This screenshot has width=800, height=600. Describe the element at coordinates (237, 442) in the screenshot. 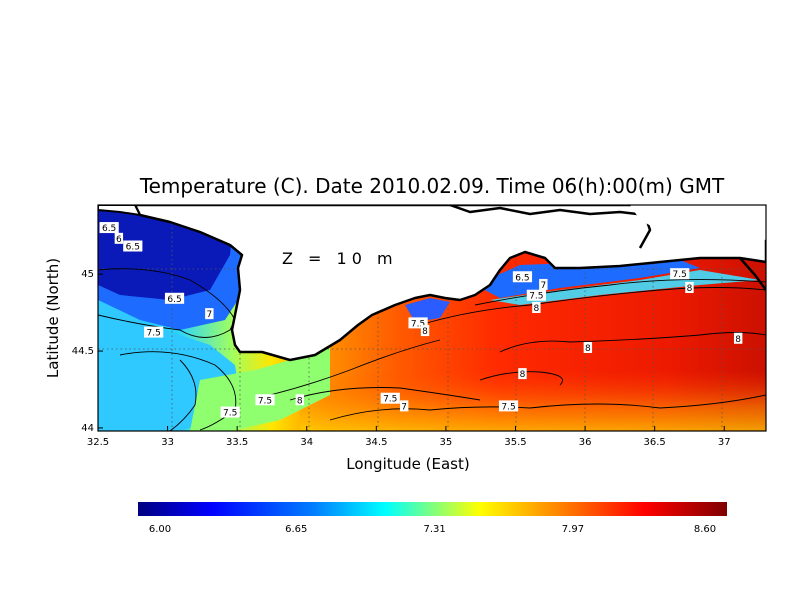

I see `x-tick-label: 33.5` at that location.